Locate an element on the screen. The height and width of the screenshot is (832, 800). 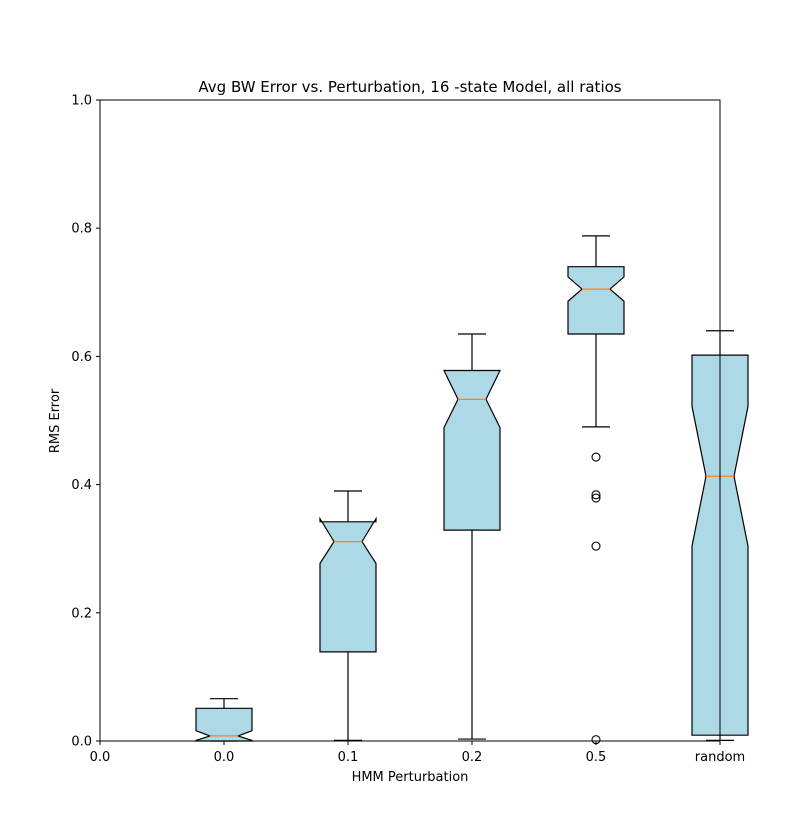
y-tick-label: 0.0 is located at coordinates (81, 742).